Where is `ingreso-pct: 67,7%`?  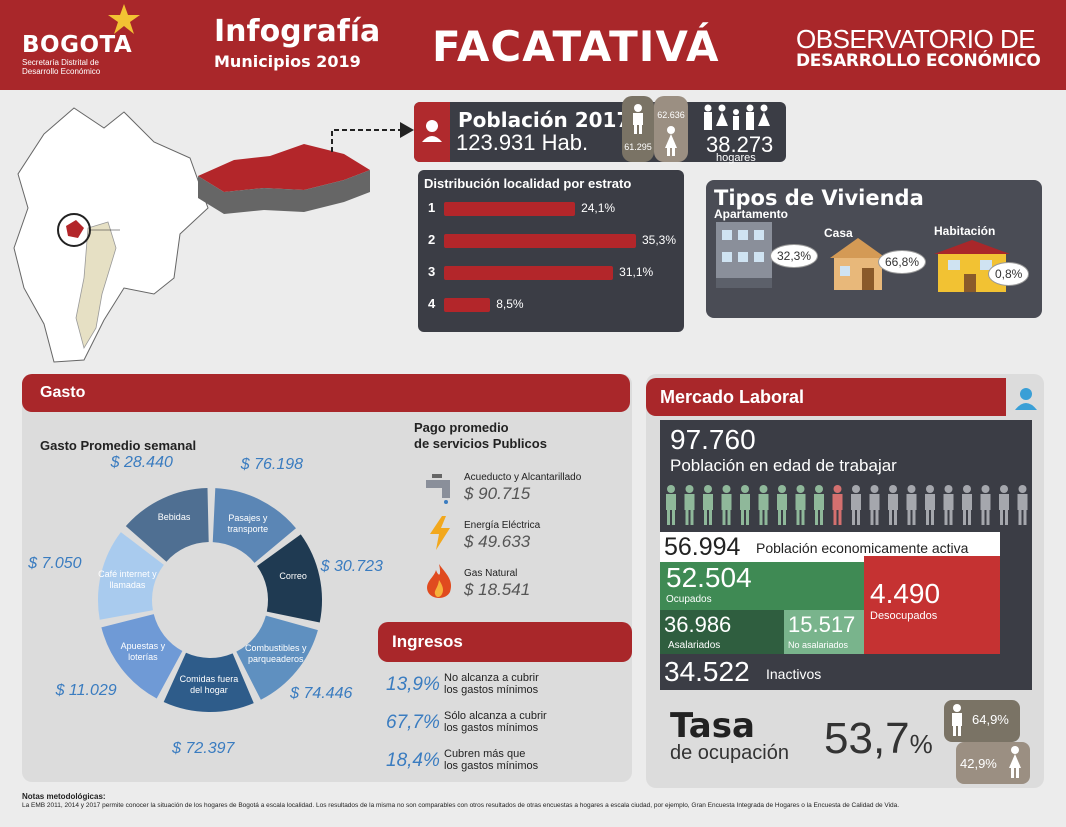 ingreso-pct: 67,7% is located at coordinates (413, 722).